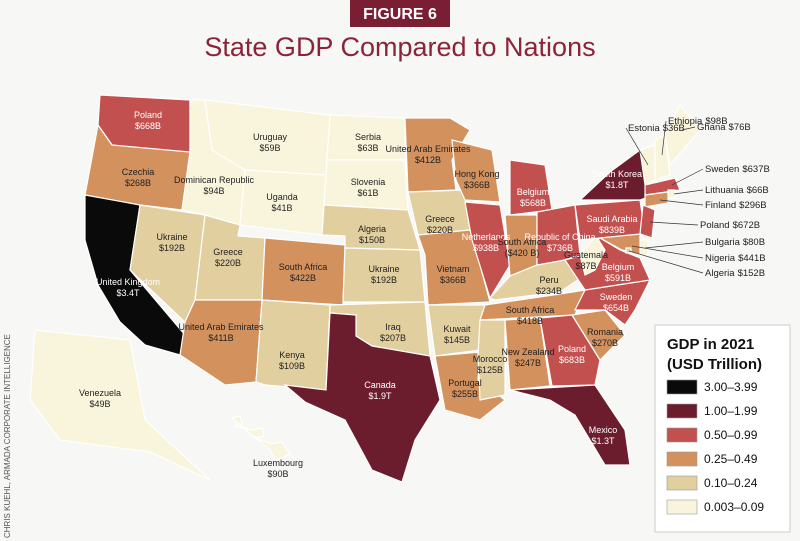 Image resolution: width=800 pixels, height=541 pixels. Describe the element at coordinates (368, 187) in the screenshot. I see `state-label: Slovenia $61B` at that location.